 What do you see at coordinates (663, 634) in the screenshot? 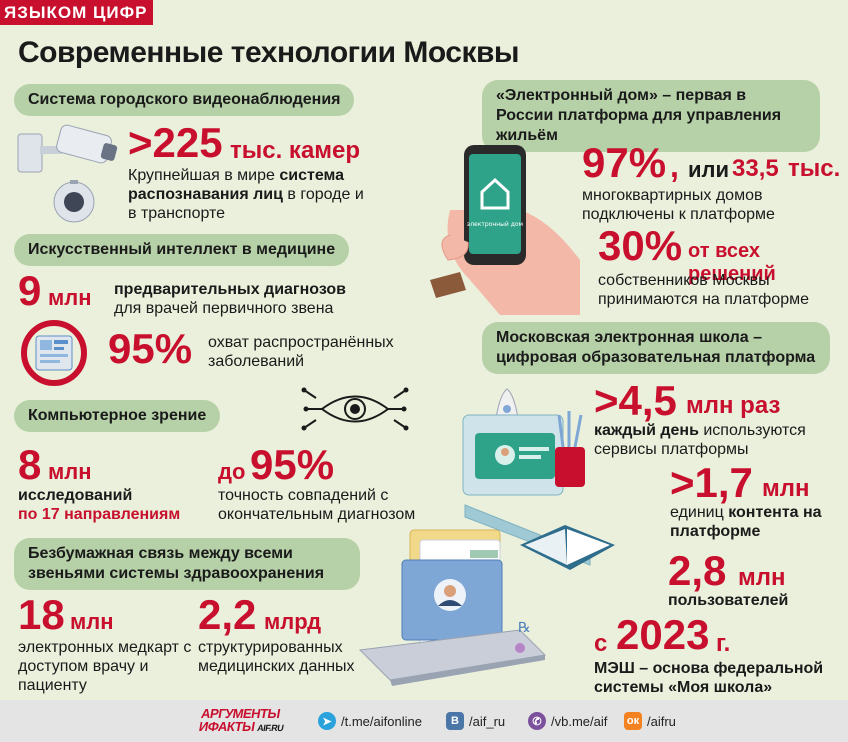
I see `school-stat4-value: 2023` at bounding box center [663, 634].